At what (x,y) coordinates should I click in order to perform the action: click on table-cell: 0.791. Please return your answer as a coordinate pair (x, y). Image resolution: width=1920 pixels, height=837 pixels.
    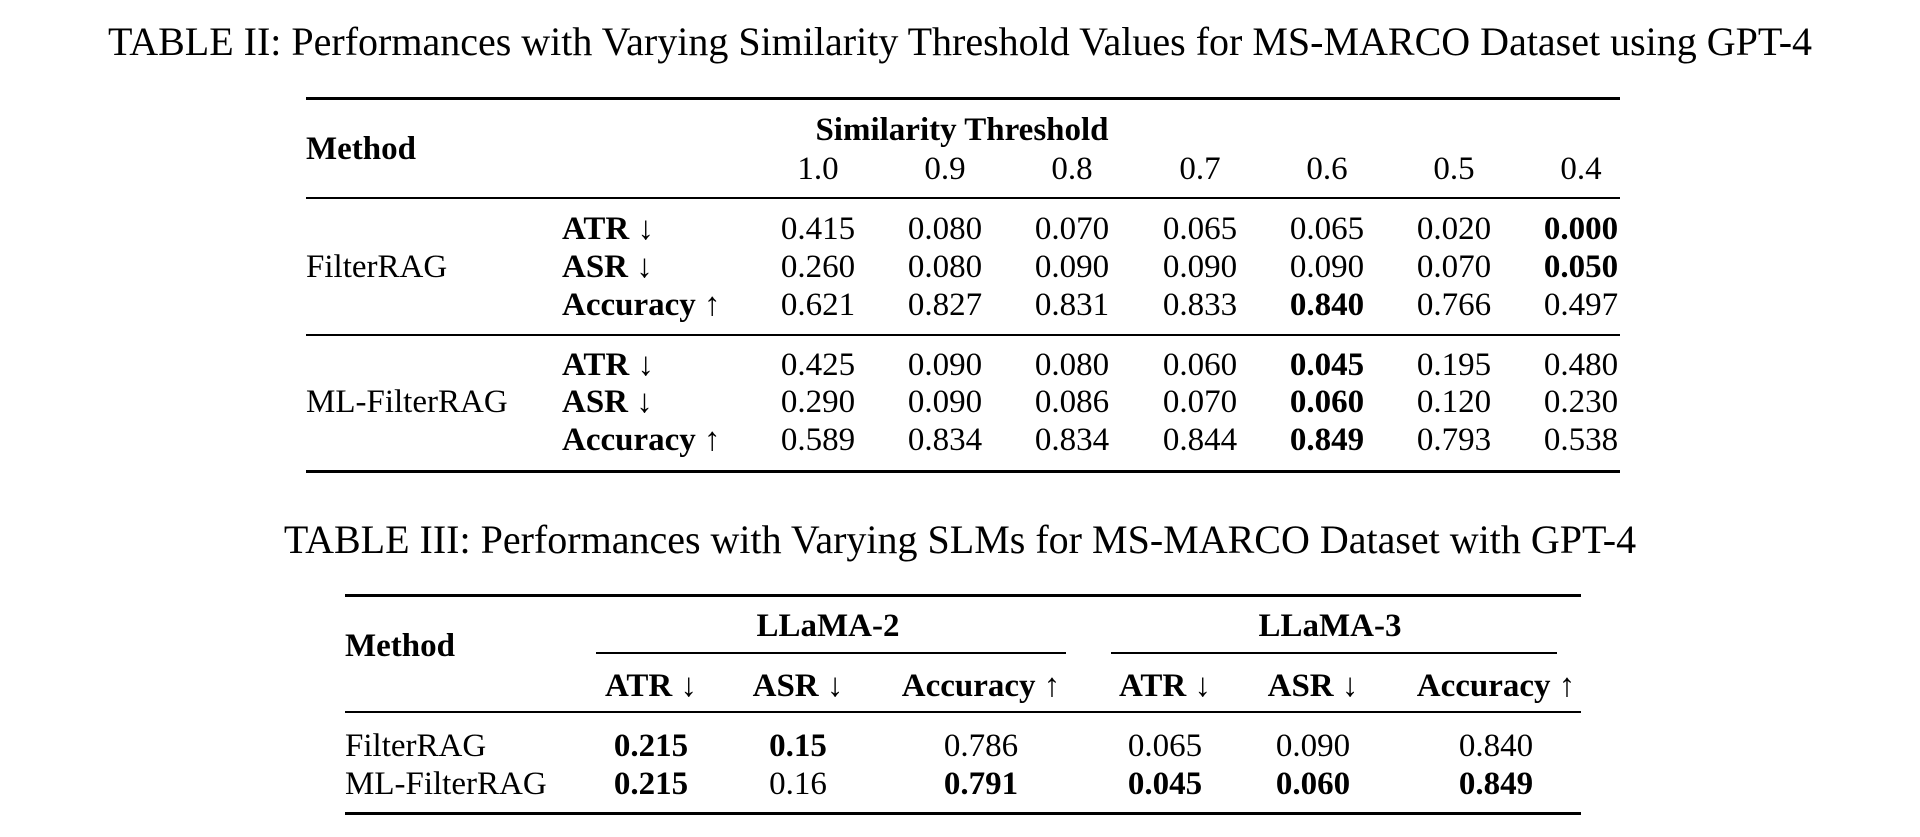
    Looking at the image, I should click on (981, 784).